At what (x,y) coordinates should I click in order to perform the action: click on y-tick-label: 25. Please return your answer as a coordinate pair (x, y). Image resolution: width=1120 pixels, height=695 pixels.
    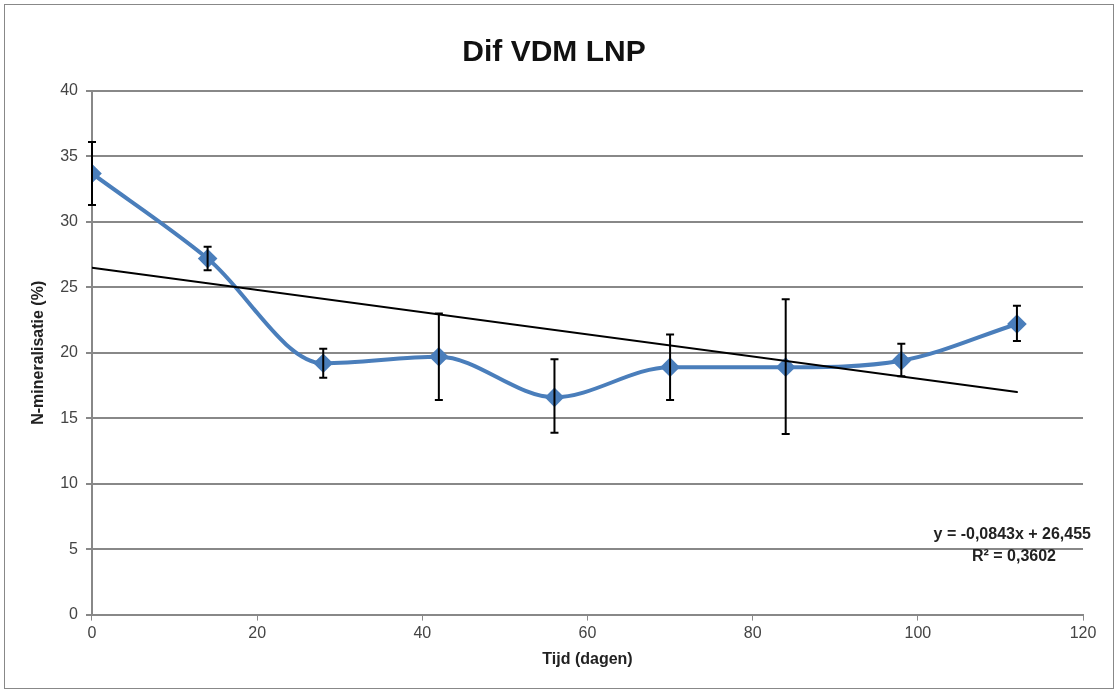
    Looking at the image, I should click on (69, 286).